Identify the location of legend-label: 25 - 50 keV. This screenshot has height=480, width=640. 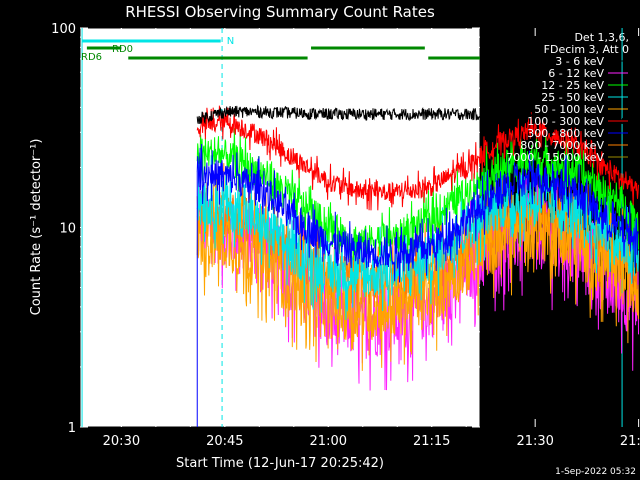
(572, 97).